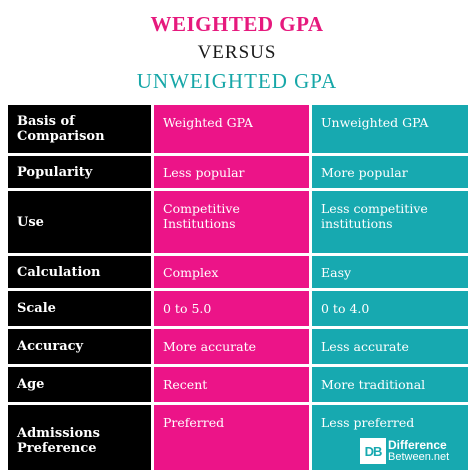 This screenshot has height=473, width=474. I want to click on logo-wordmark: Difference Between.net, so click(417, 451).